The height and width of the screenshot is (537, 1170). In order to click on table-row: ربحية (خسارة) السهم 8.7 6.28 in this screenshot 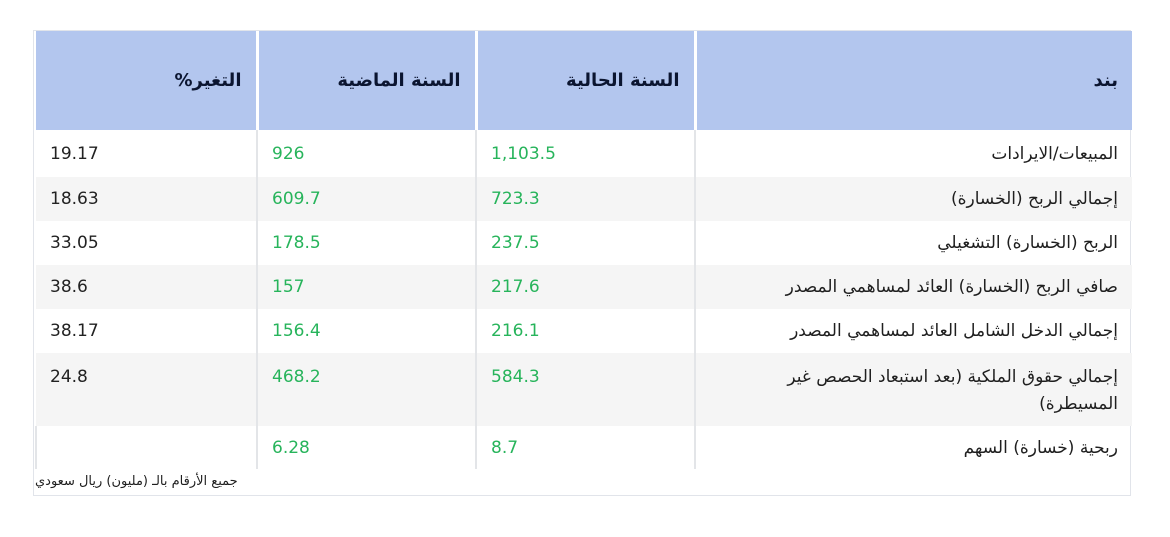, I will do `click(583, 447)`.